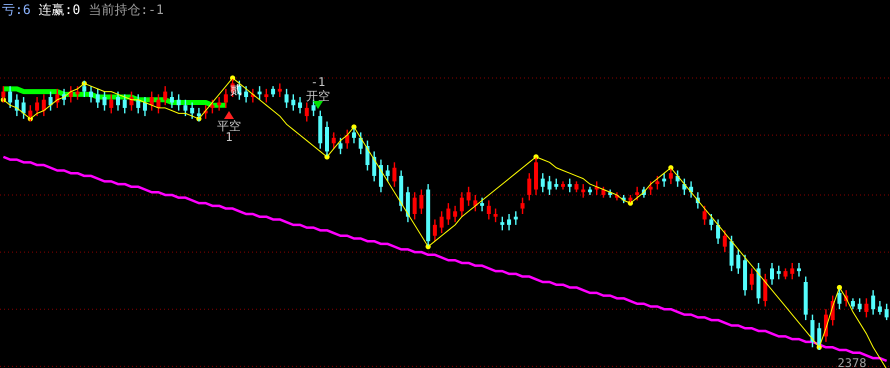  I want to click on text: 连赢:0, so click(59, 10).